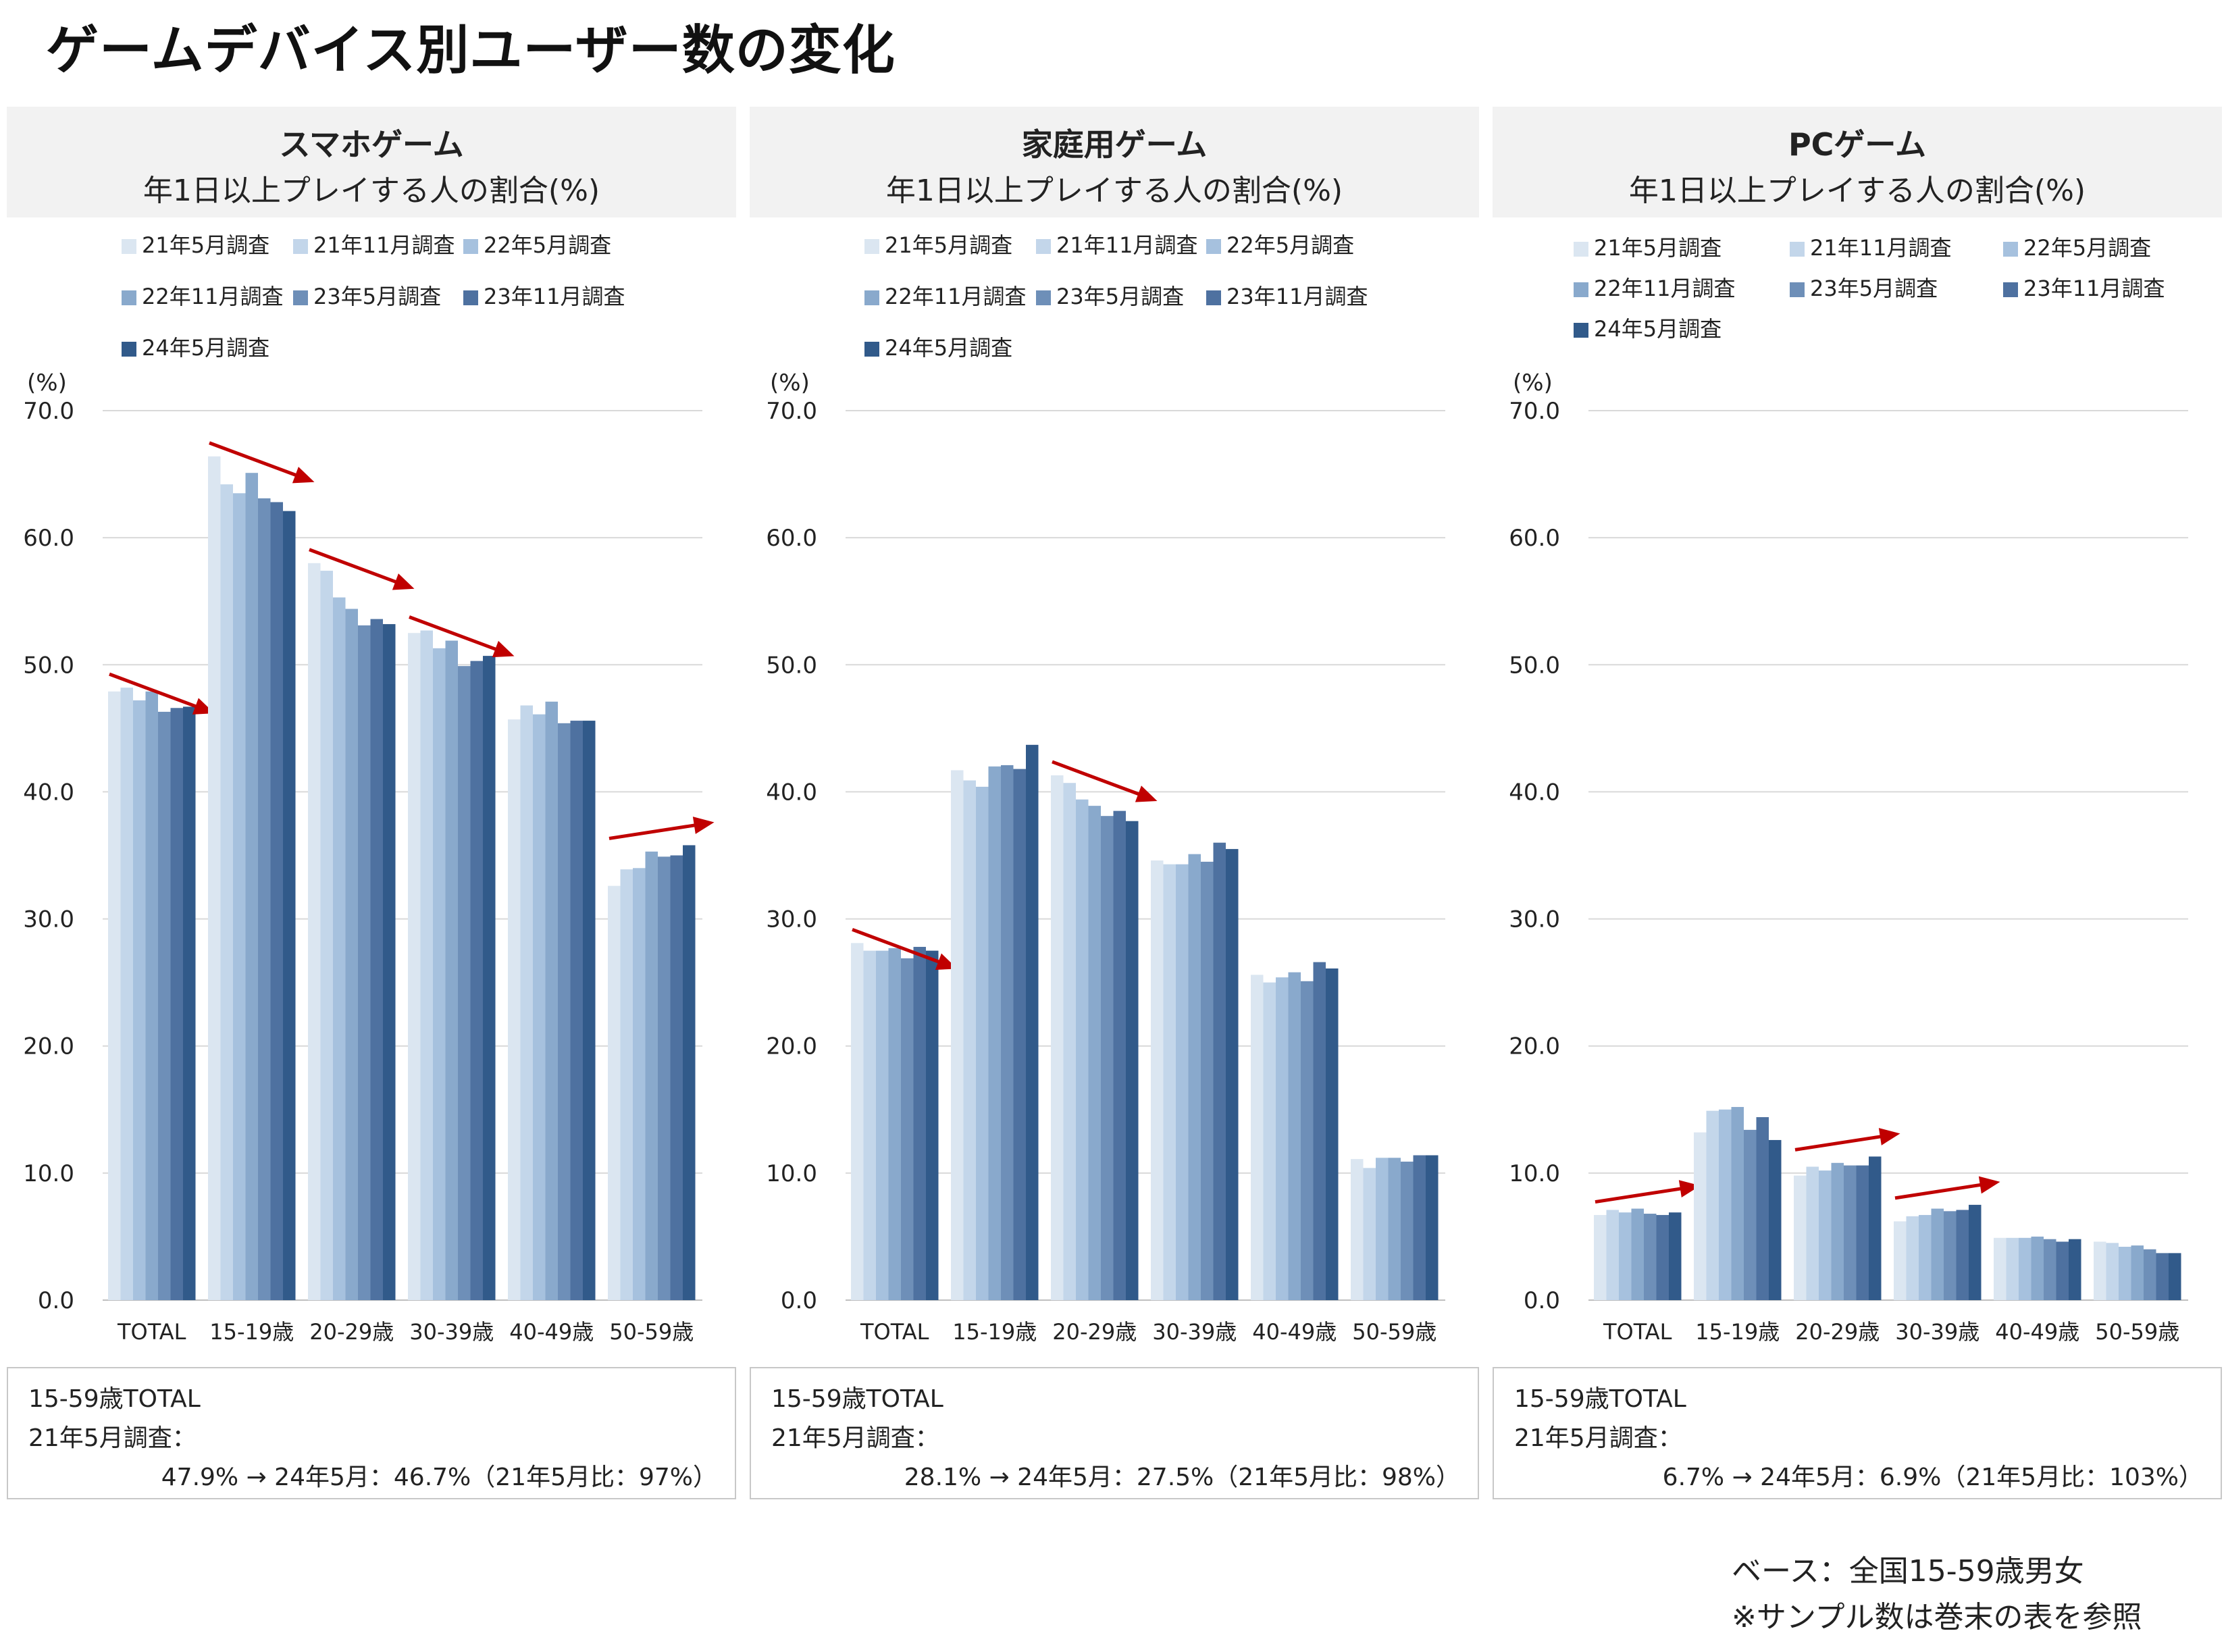 Image resolution: width=2226 pixels, height=1652 pixels. I want to click on y-tick-label: 60.0, so click(48, 539).